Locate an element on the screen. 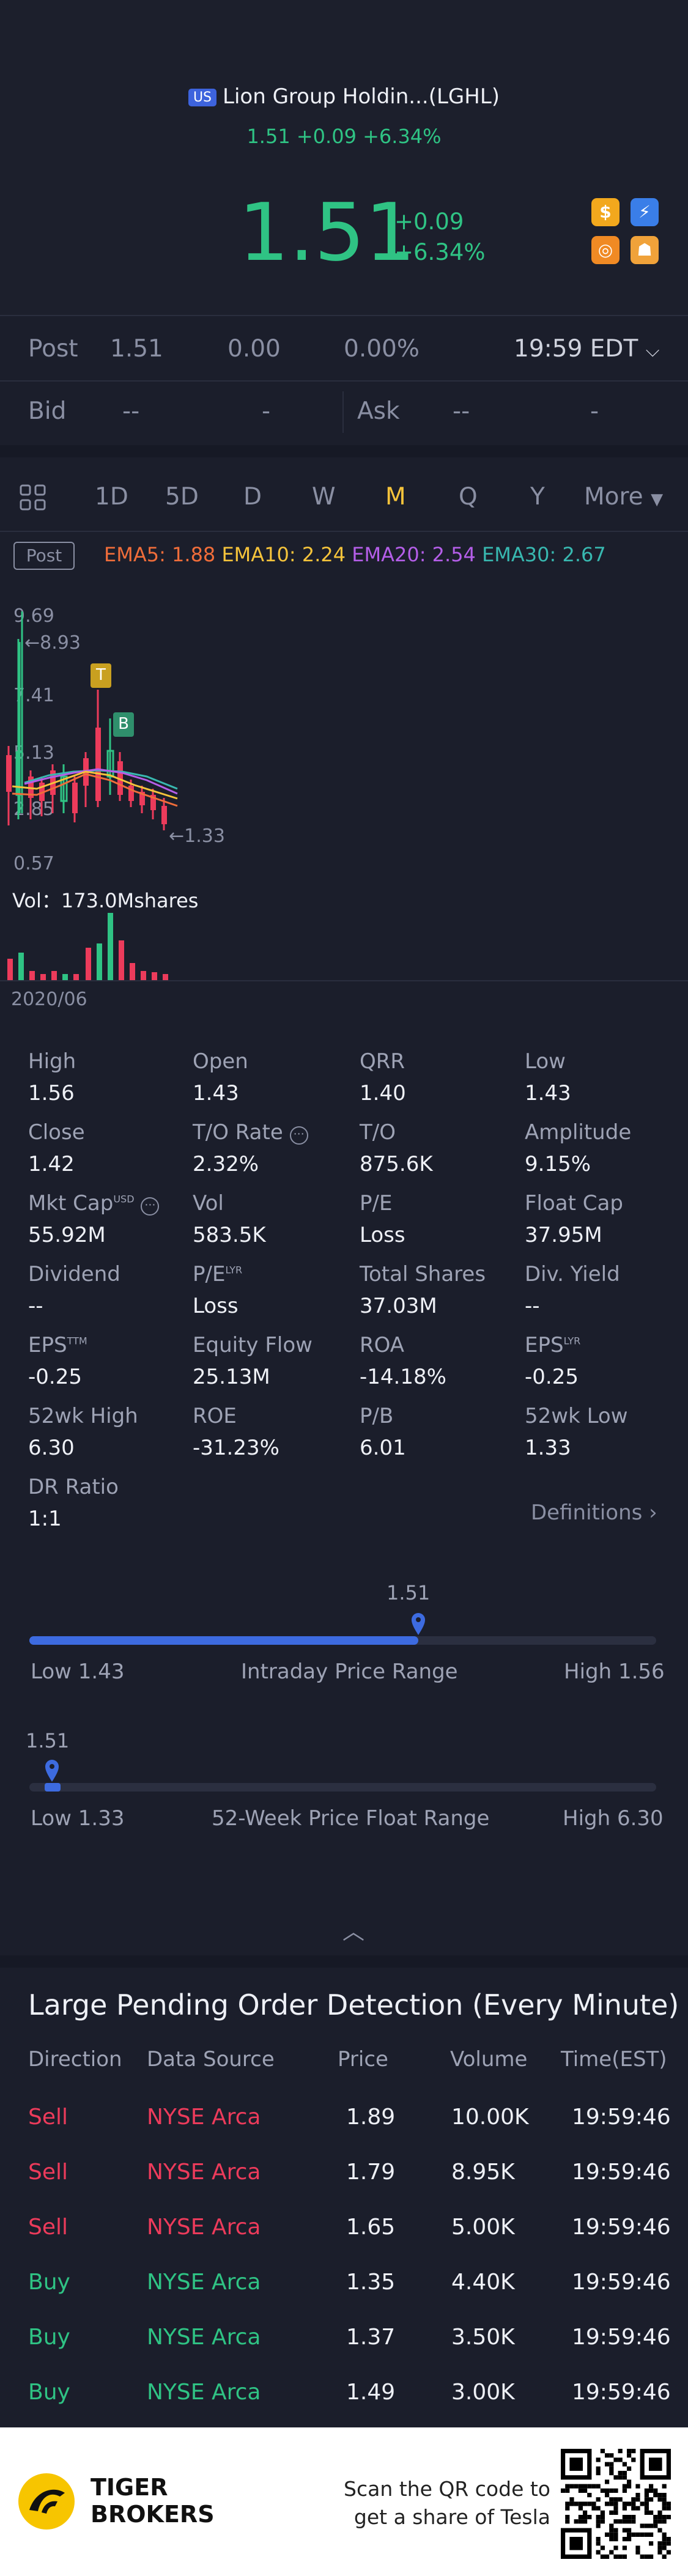 This screenshot has height=2576, width=688. stat-label-text: Mkt Cap is located at coordinates (71, 1203).